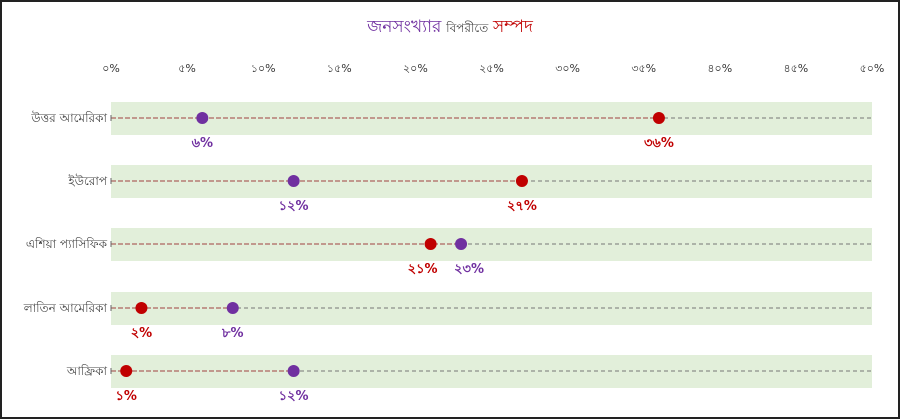 The width and height of the screenshot is (900, 419). I want to click on x-tick-label: ১০%, so click(263, 68).